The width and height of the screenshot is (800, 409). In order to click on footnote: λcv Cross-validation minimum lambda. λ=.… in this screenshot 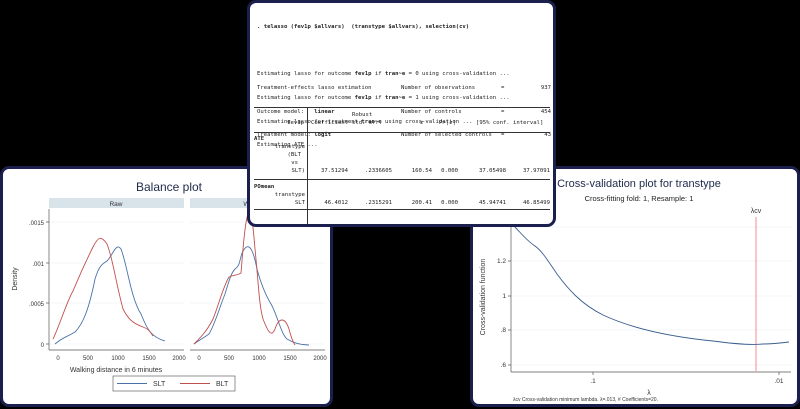, I will do `click(585, 400)`.